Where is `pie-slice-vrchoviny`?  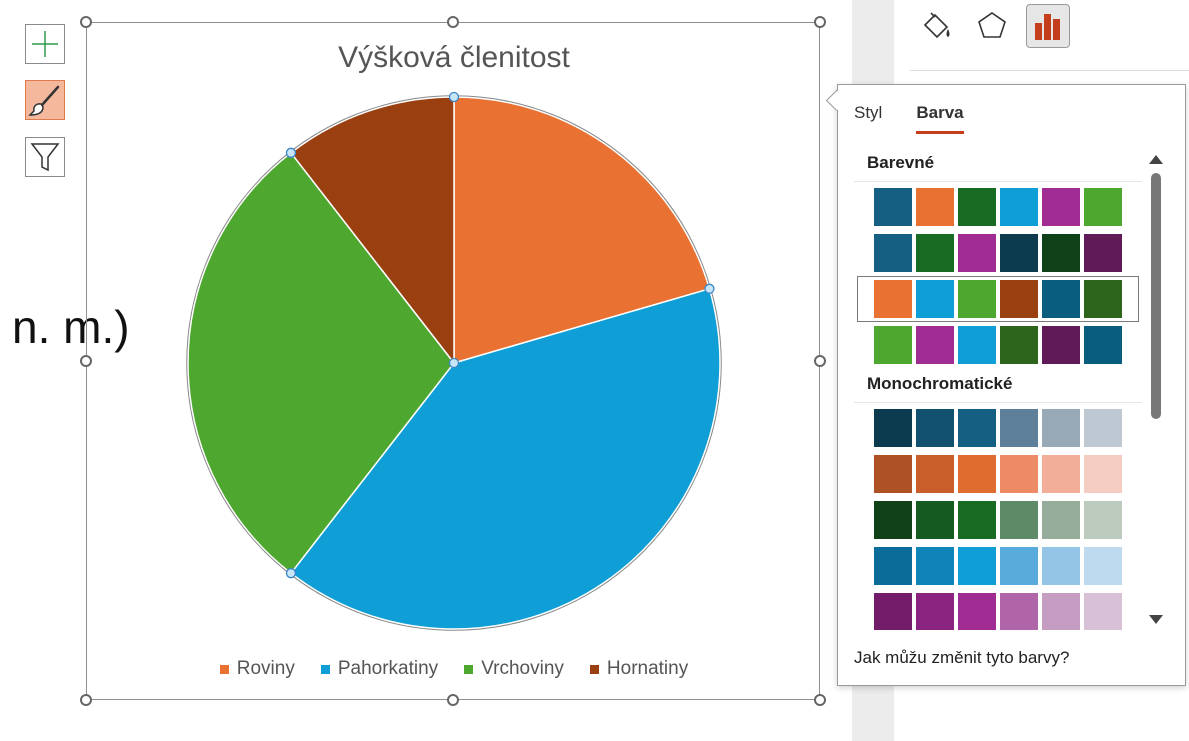
pie-slice-vrchoviny is located at coordinates (321, 363).